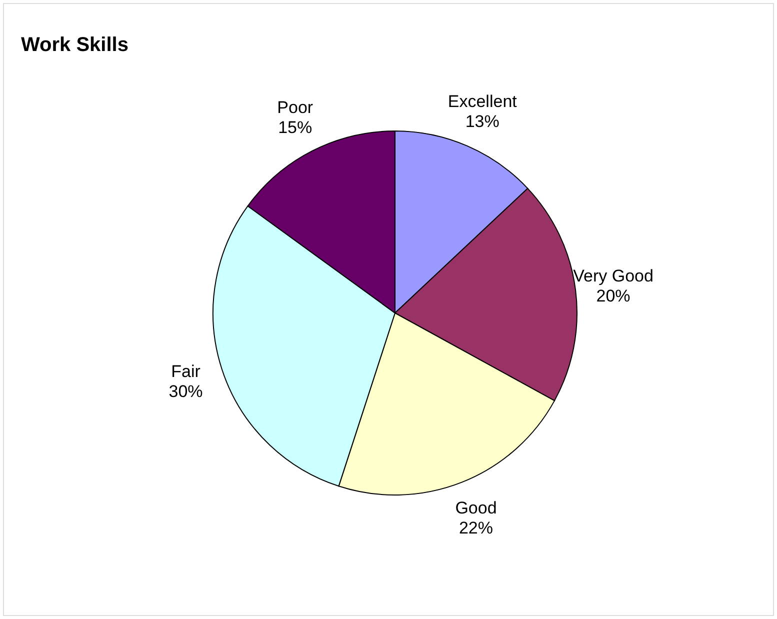 The height and width of the screenshot is (619, 777). I want to click on slice-label: Good, so click(476, 508).